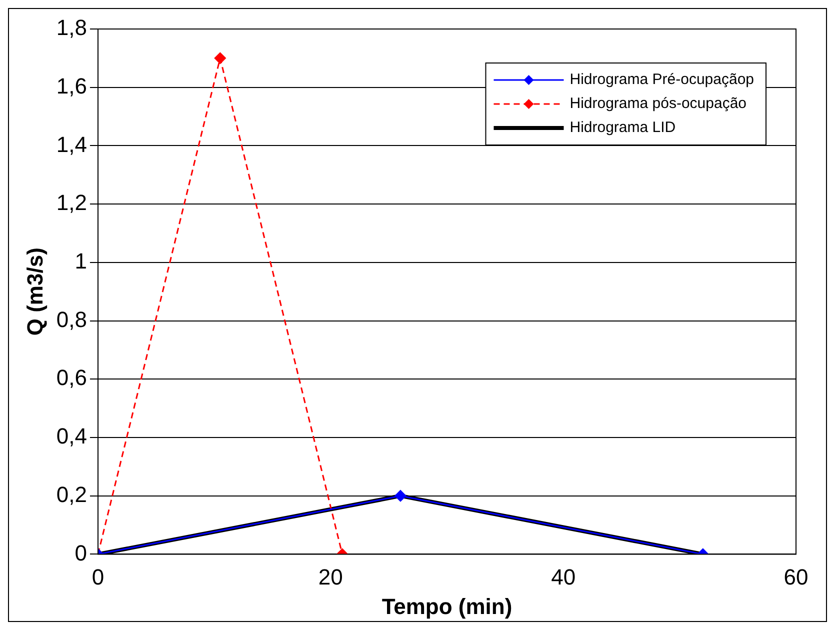 This screenshot has height=630, width=835. What do you see at coordinates (330, 577) in the screenshot?
I see `x-tick-label: 20` at bounding box center [330, 577].